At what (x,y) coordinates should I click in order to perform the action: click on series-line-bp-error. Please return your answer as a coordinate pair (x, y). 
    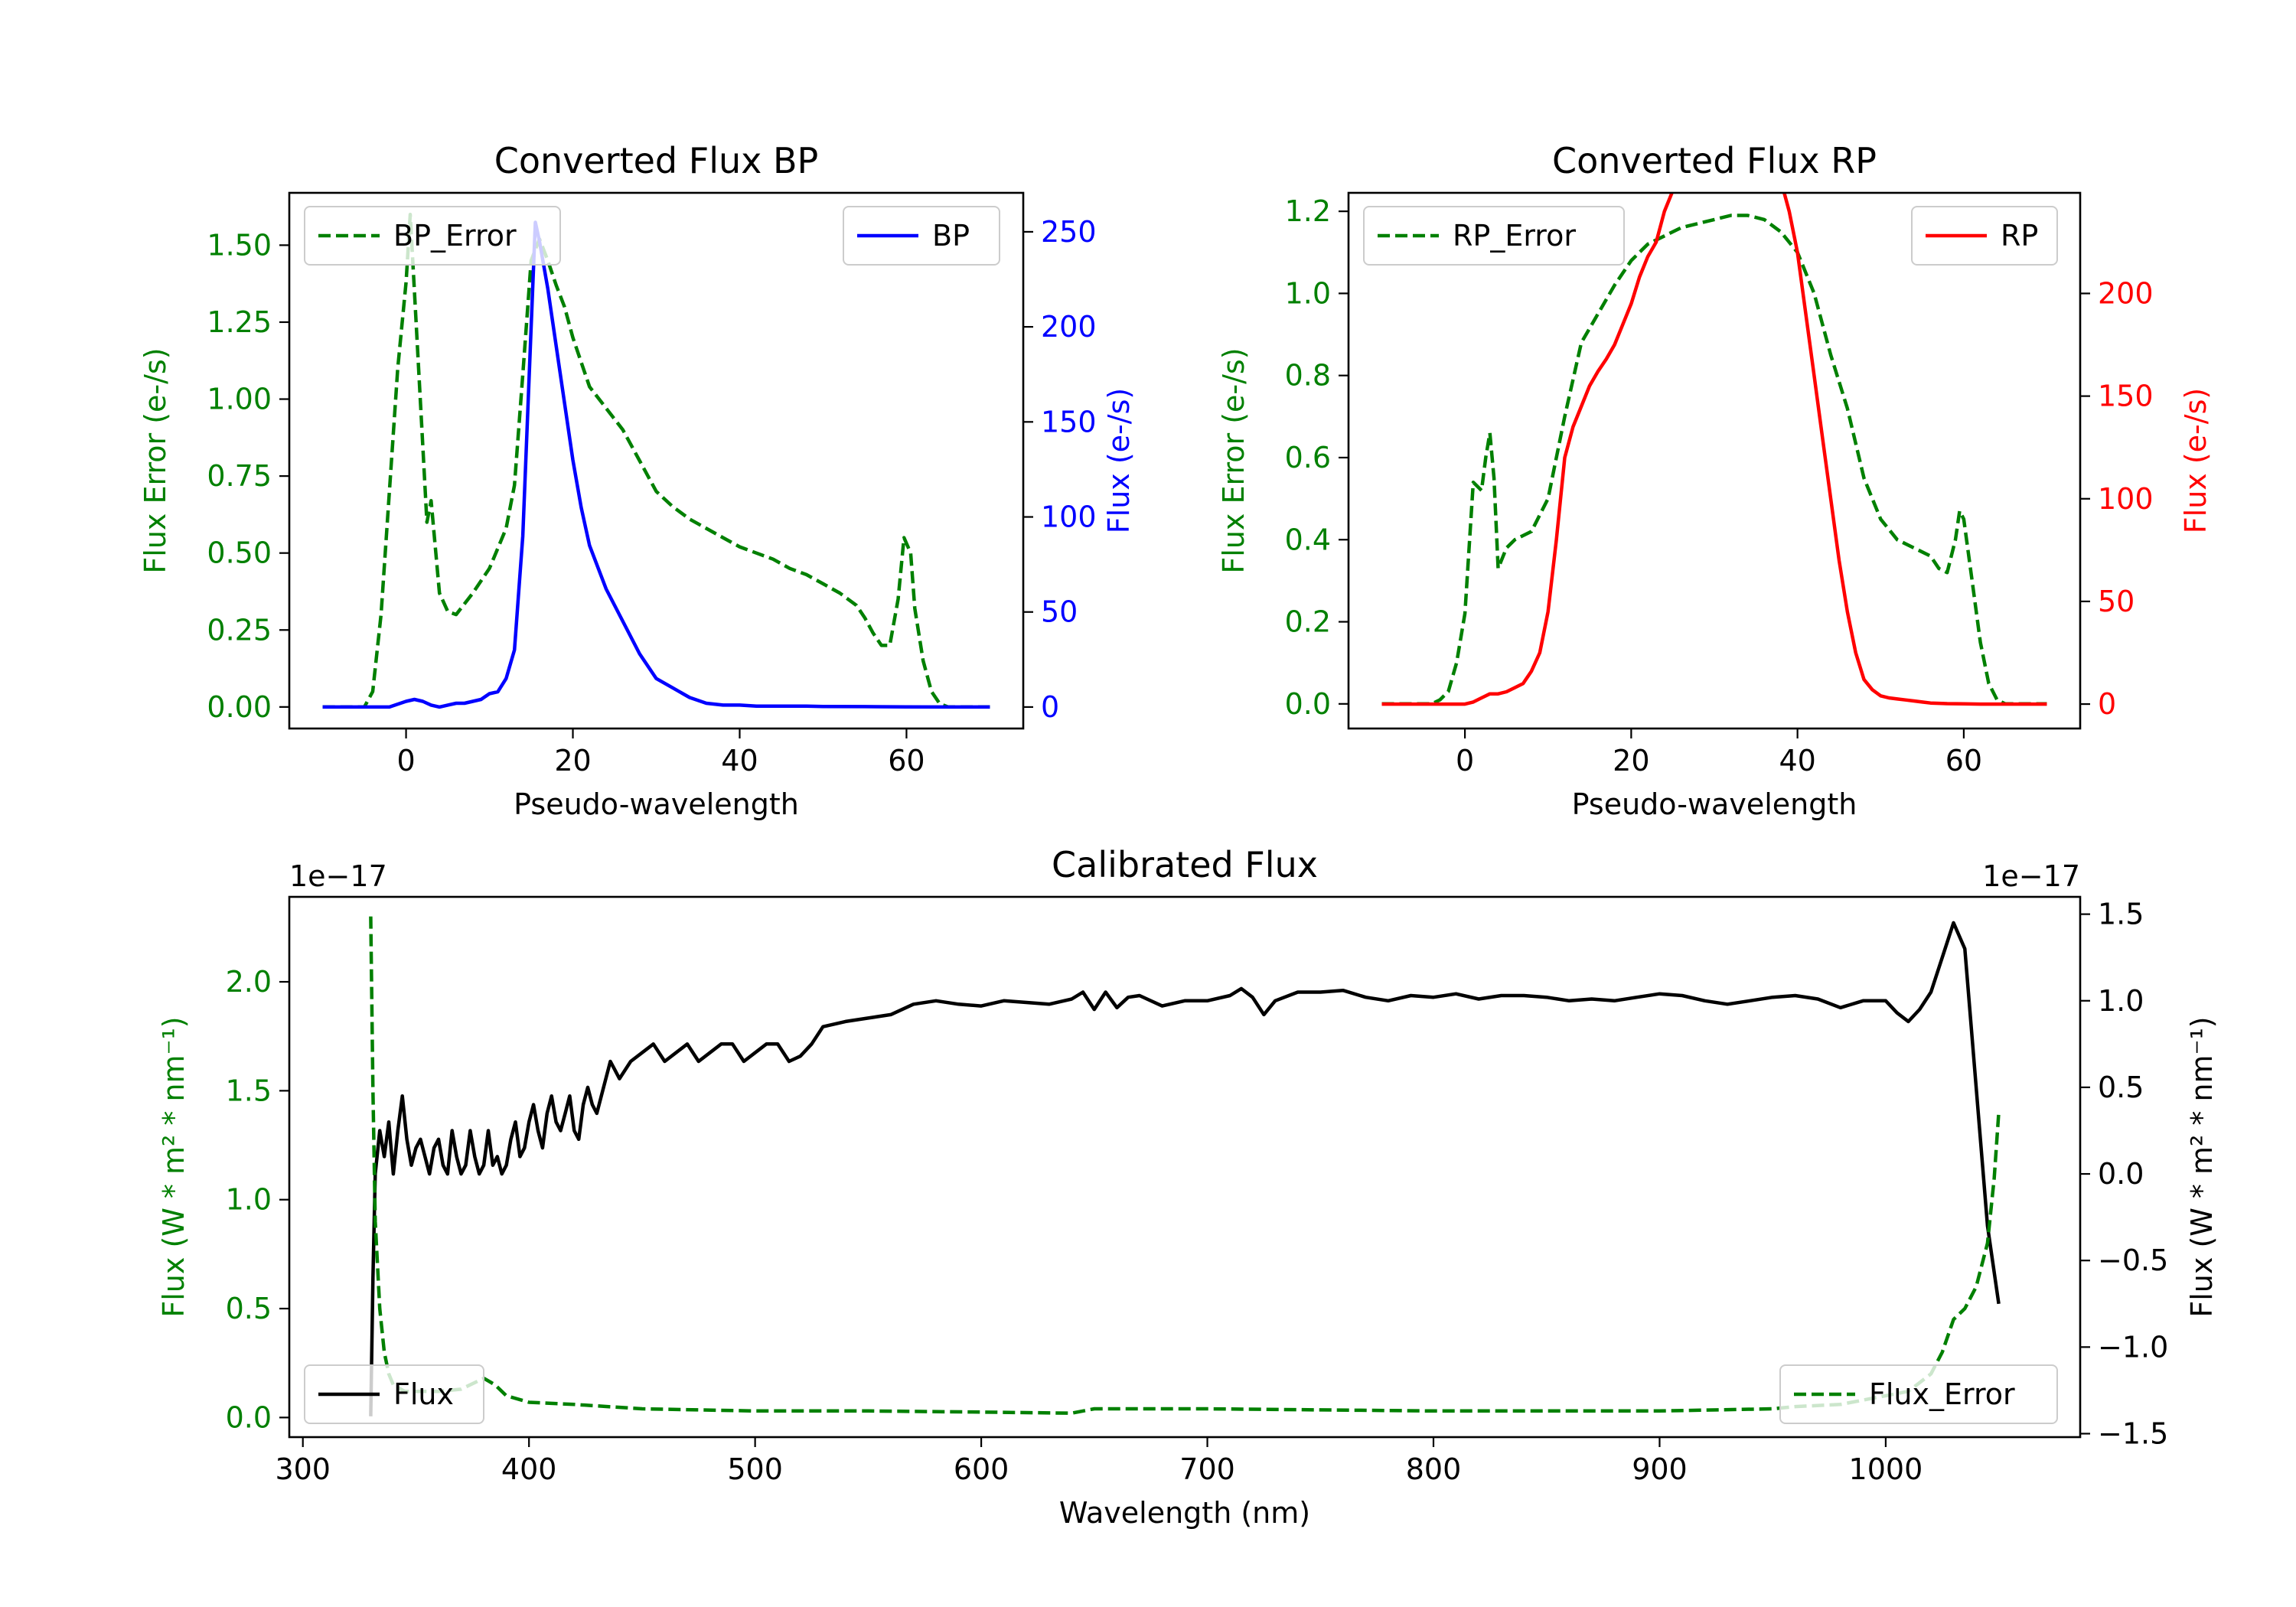
    Looking at the image, I should click on (656, 460).